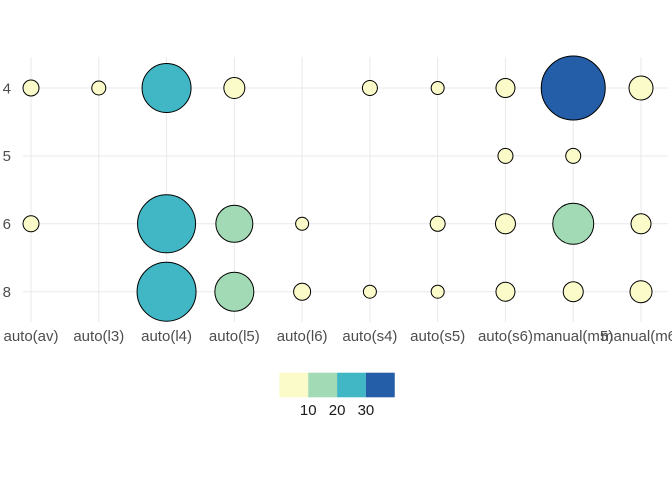 The width and height of the screenshot is (672, 480). I want to click on bubble-manual(m5)-cyl4, so click(573, 88).